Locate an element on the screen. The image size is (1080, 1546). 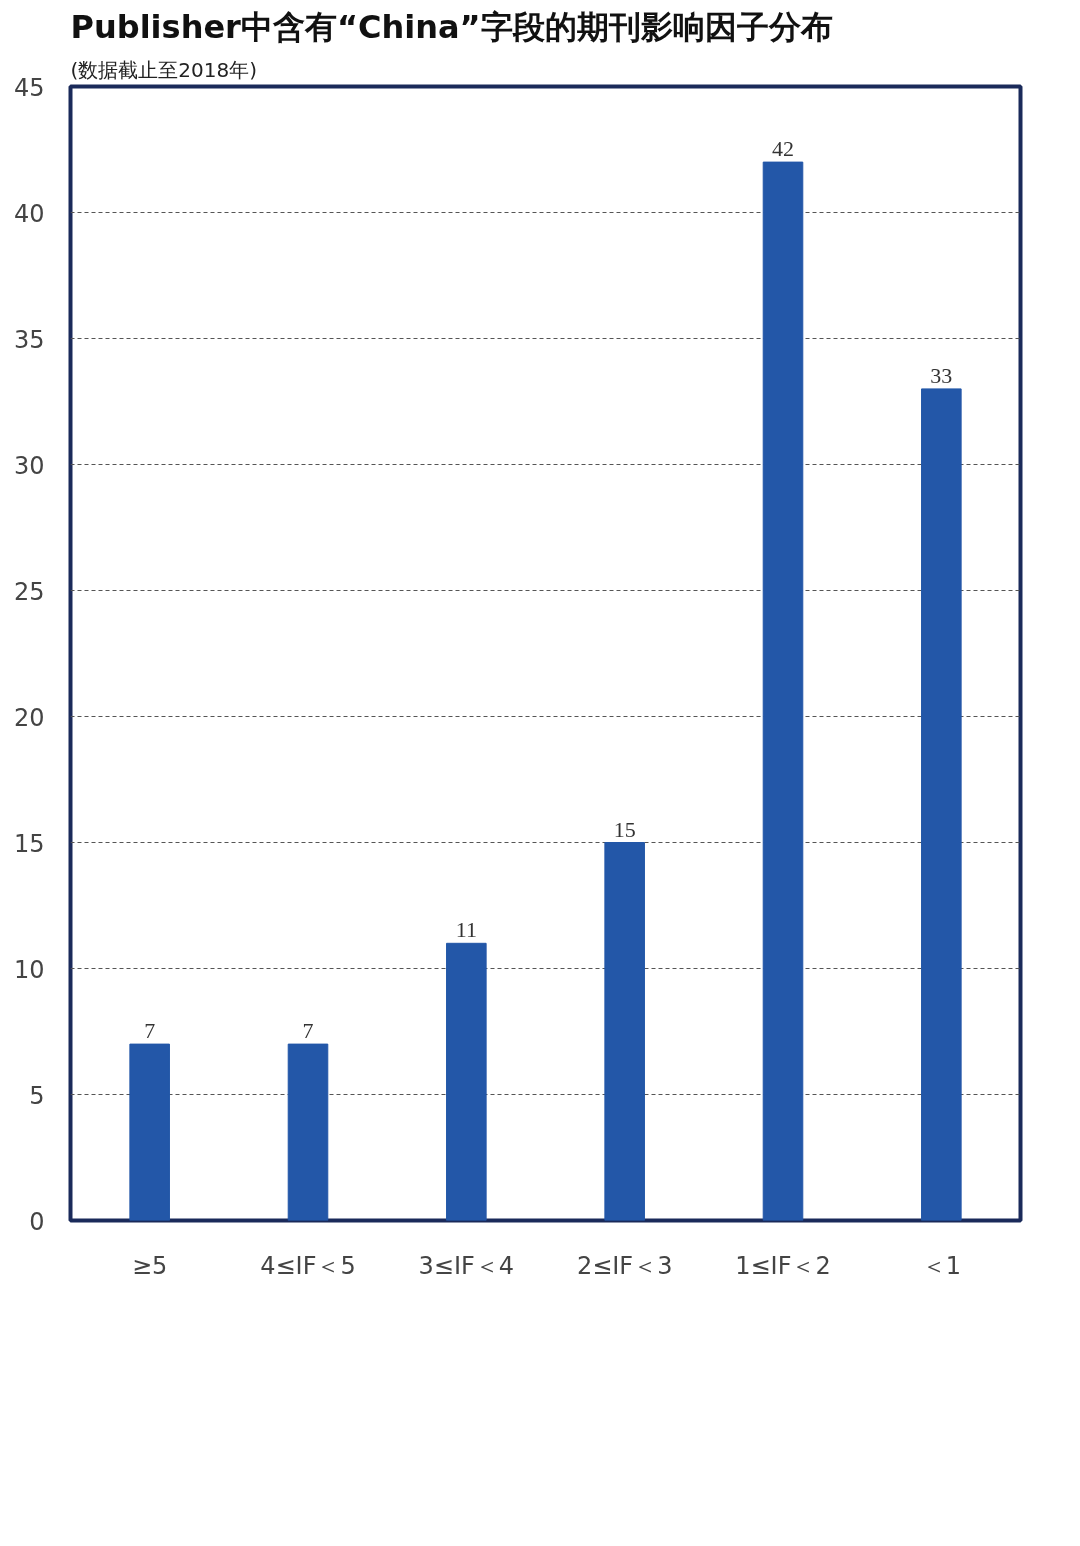
data-label: 15 is located at coordinates (624, 829).